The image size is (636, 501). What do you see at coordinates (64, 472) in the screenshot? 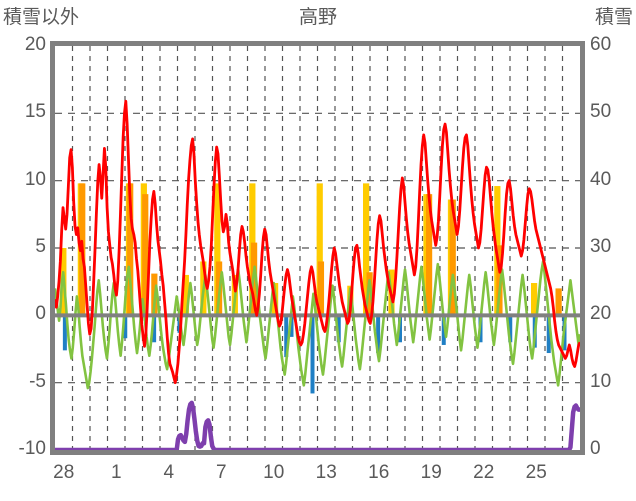
I see `x-tick-label: 28` at bounding box center [64, 472].